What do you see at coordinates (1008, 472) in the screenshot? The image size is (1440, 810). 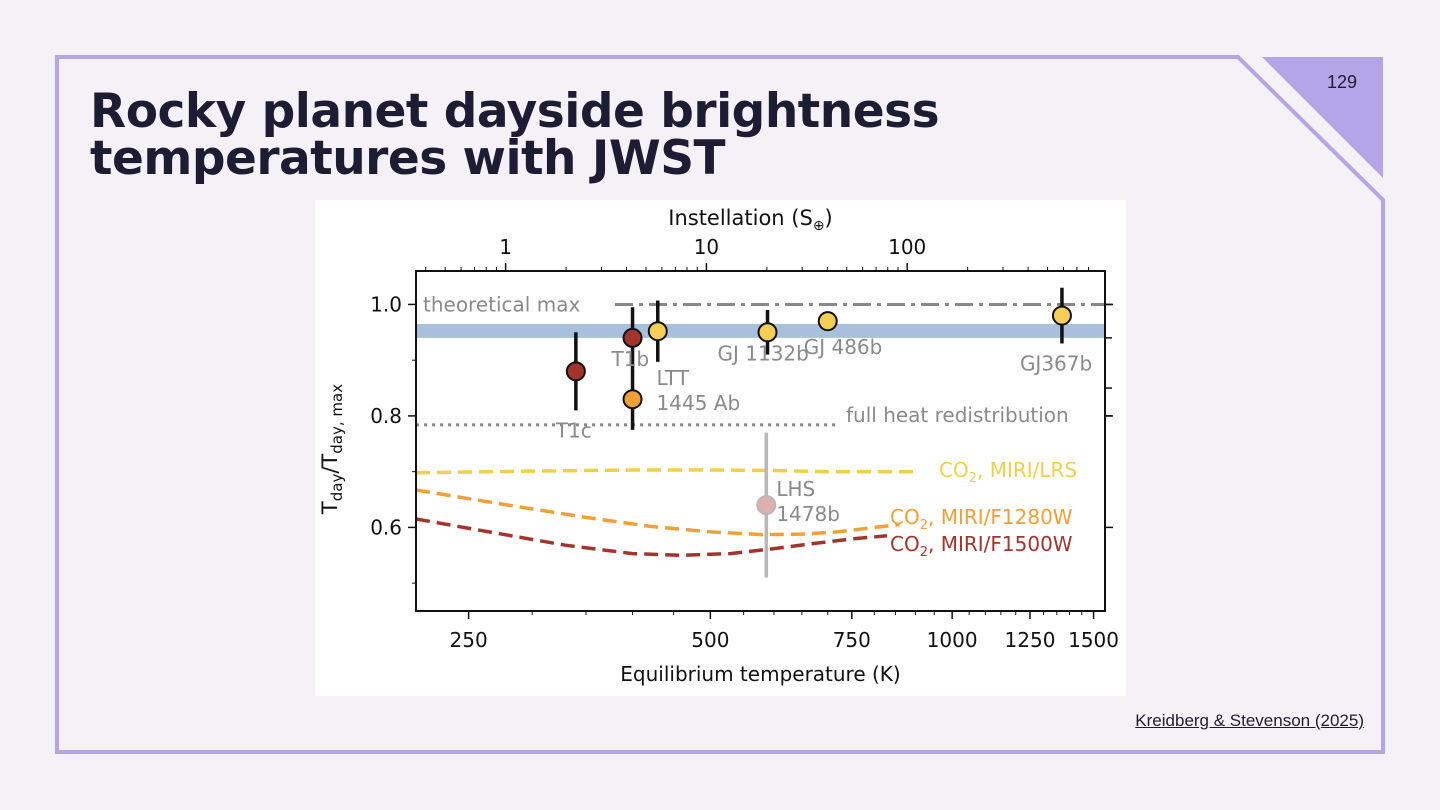 I see `model-curve-label-0: CO2, MIRI/LRS` at bounding box center [1008, 472].